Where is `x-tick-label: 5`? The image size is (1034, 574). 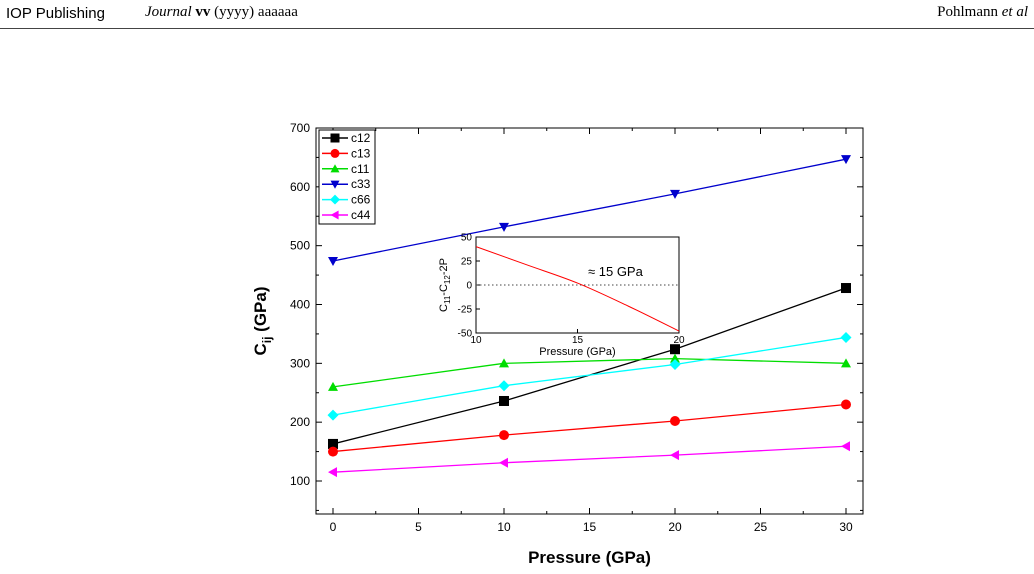 x-tick-label: 5 is located at coordinates (418, 527).